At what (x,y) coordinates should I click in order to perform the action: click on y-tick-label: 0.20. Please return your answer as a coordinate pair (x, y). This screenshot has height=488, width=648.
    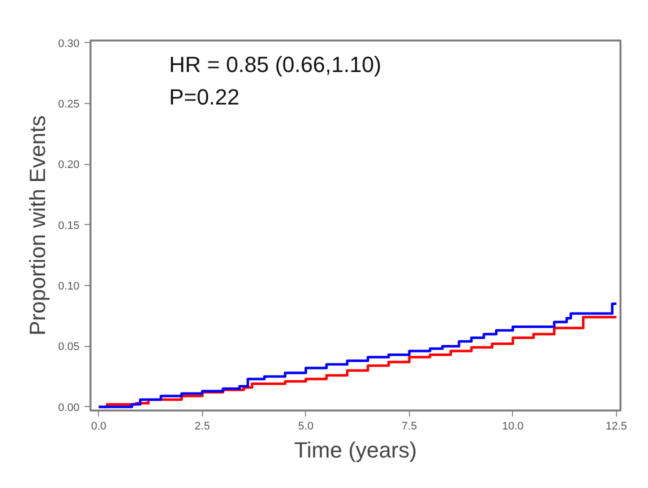
    Looking at the image, I should click on (69, 165).